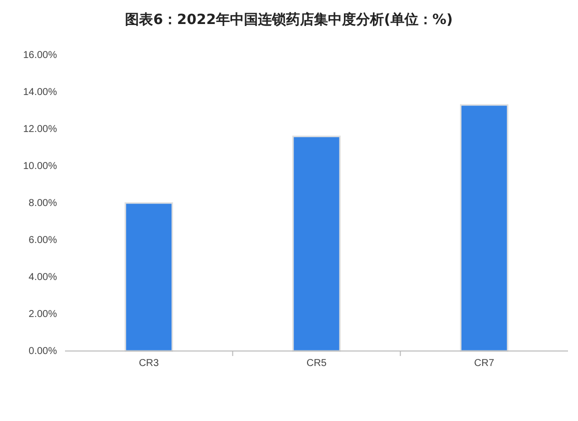  Describe the element at coordinates (40, 56) in the screenshot. I see `y-tick-label: 16.00%` at that location.